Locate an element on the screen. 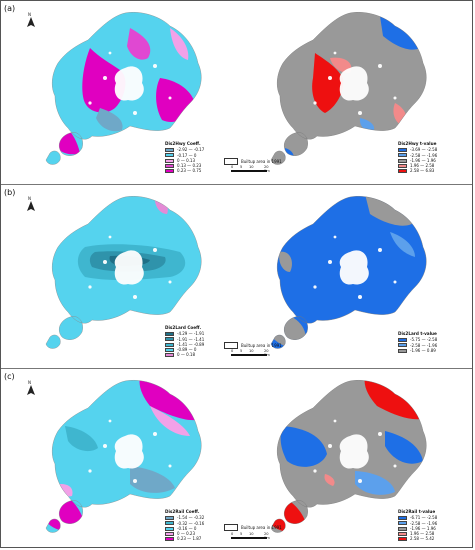 This screenshot has height=550, width=475. legend-title: Dis2Rail Coeff. is located at coordinates (182, 511).